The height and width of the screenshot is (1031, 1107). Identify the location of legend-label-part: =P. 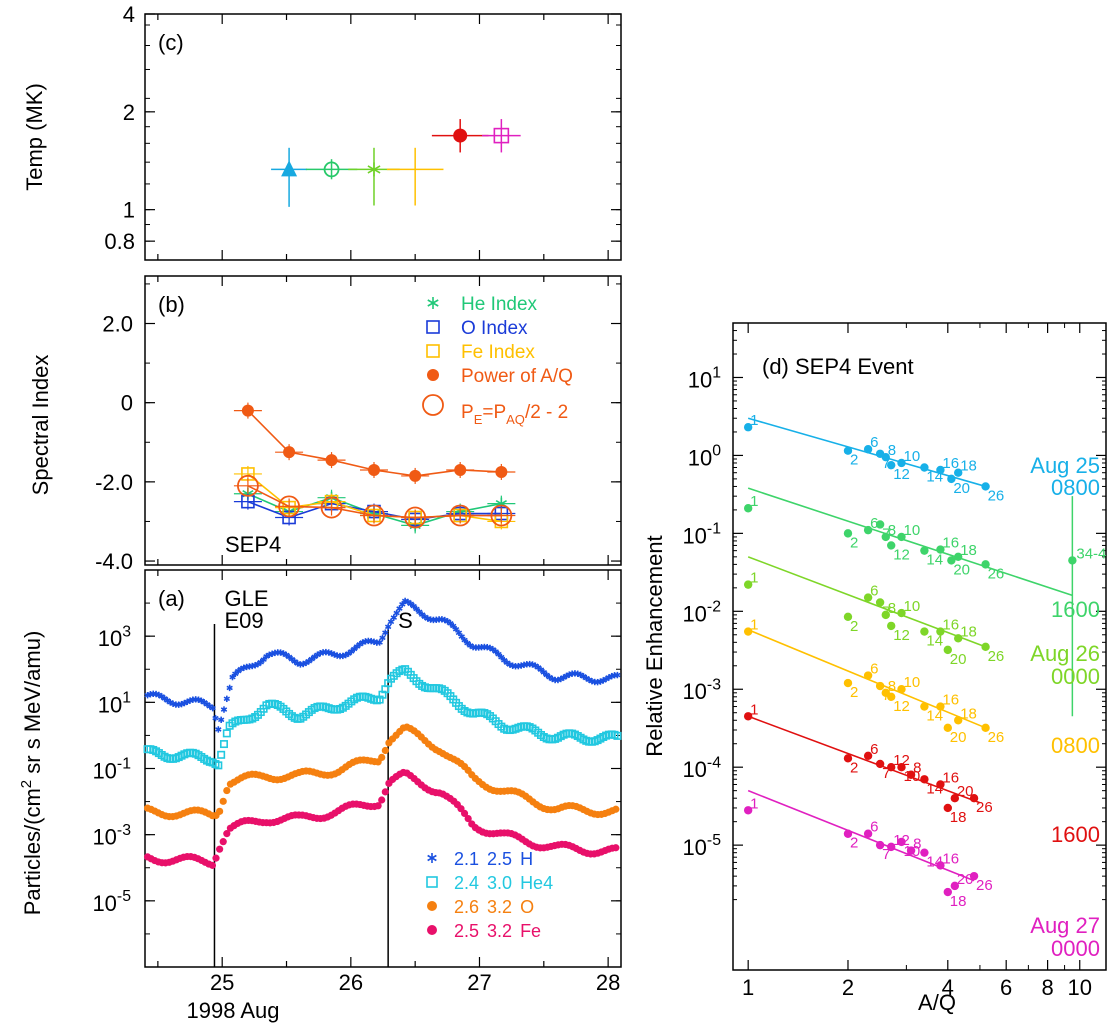
(494, 412).